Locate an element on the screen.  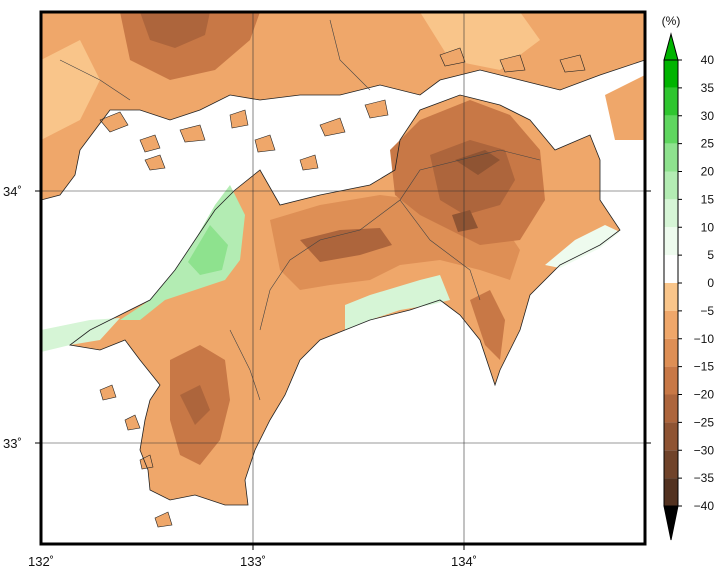
colorbar-tick-label: 15 is located at coordinates (708, 199).